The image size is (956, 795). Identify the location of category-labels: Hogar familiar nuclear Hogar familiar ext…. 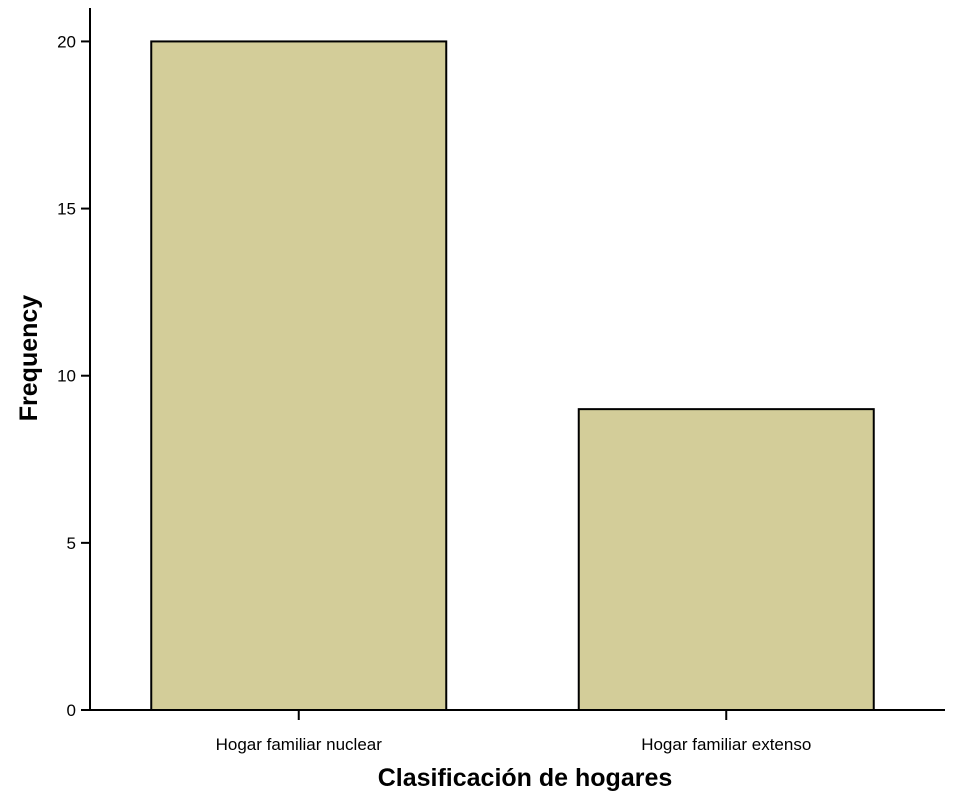
(514, 744).